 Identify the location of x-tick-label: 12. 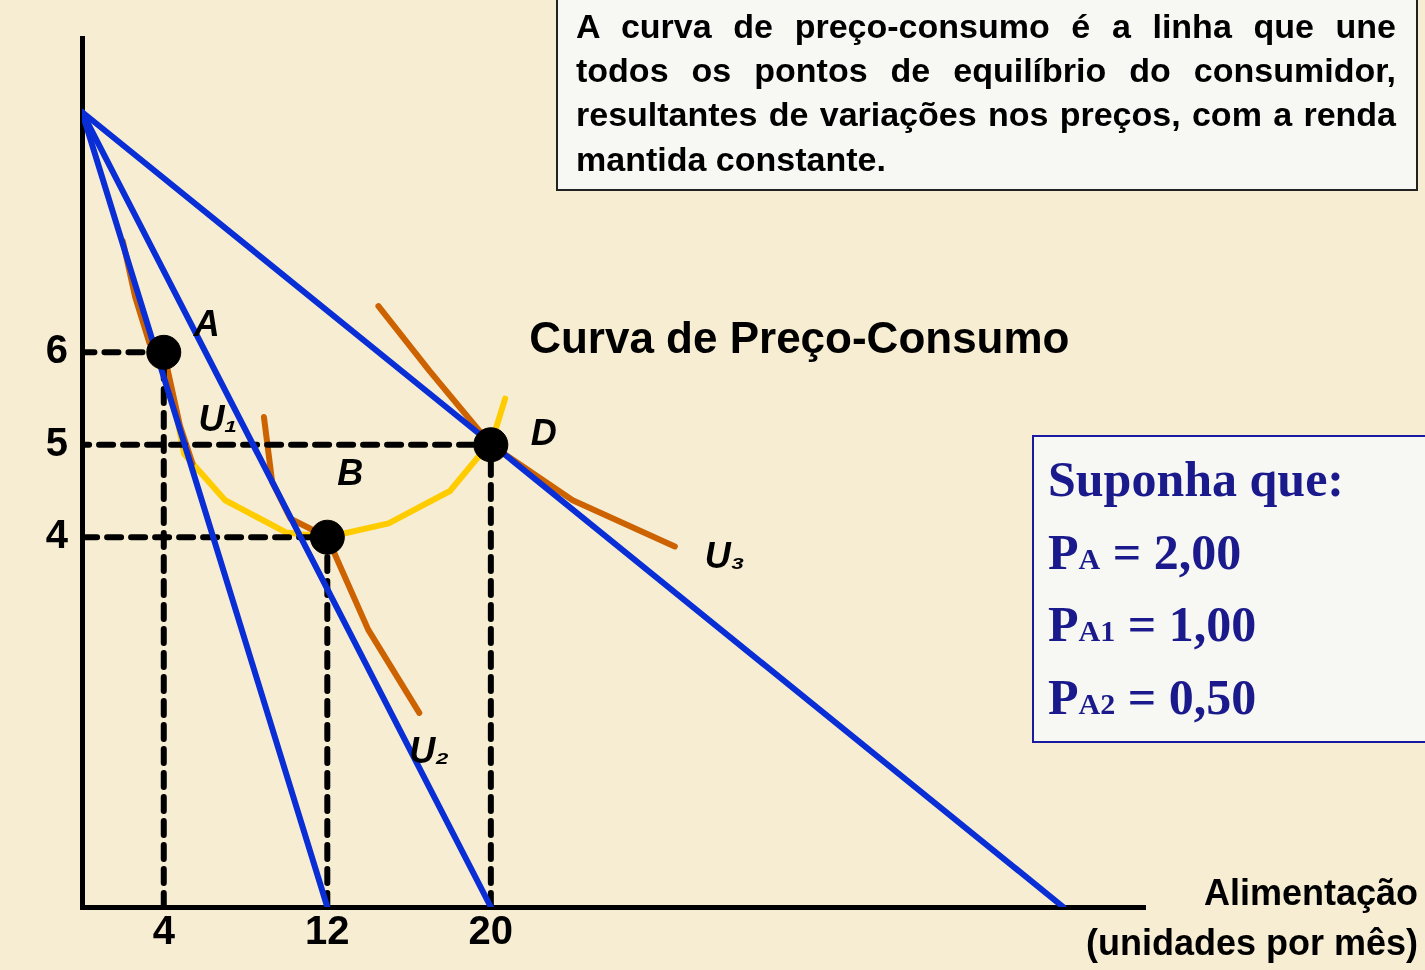
(327, 930).